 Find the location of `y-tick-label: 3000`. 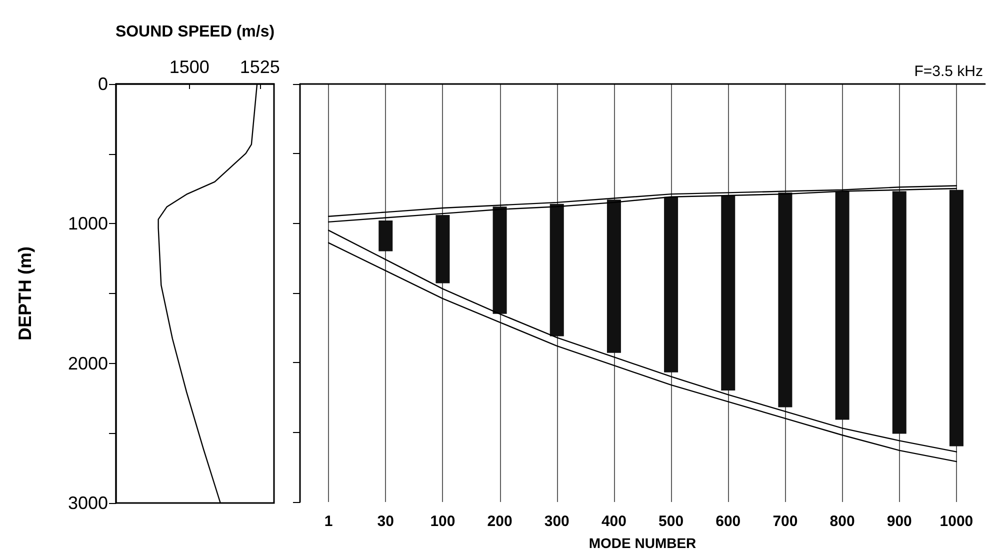

y-tick-label: 3000 is located at coordinates (88, 503).